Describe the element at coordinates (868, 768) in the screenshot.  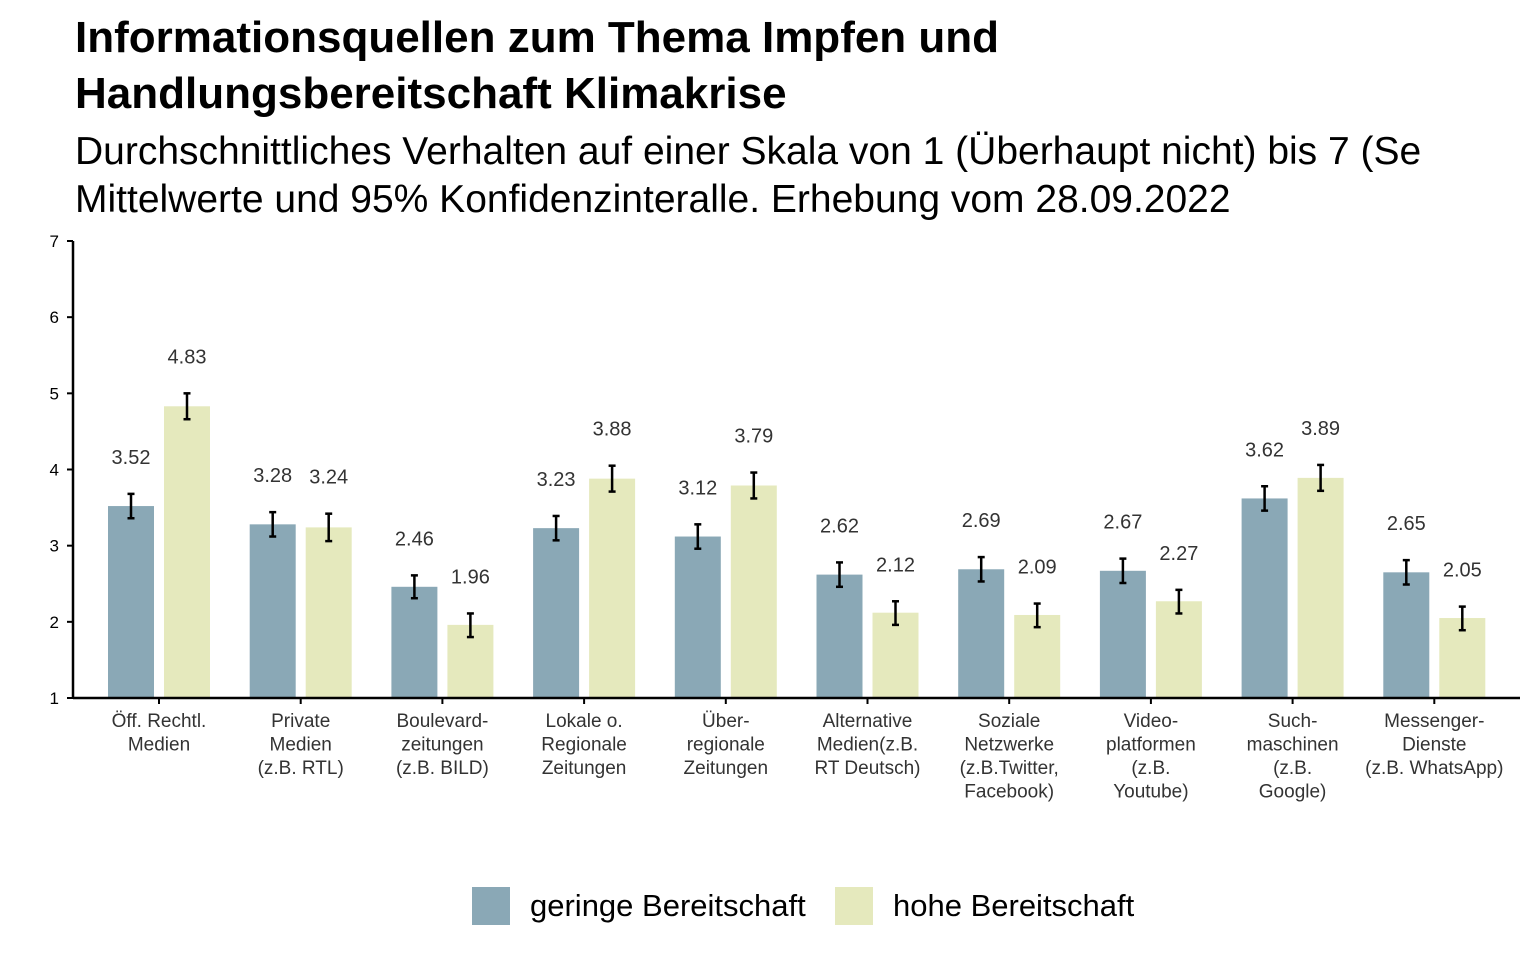
I see `x-tick-label-5-2: RT Deutsch)` at that location.